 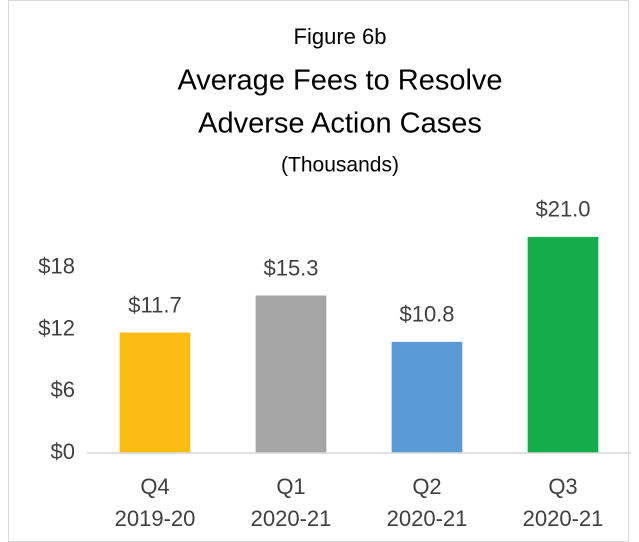 I want to click on value-label: $21.0, so click(x=562, y=209).